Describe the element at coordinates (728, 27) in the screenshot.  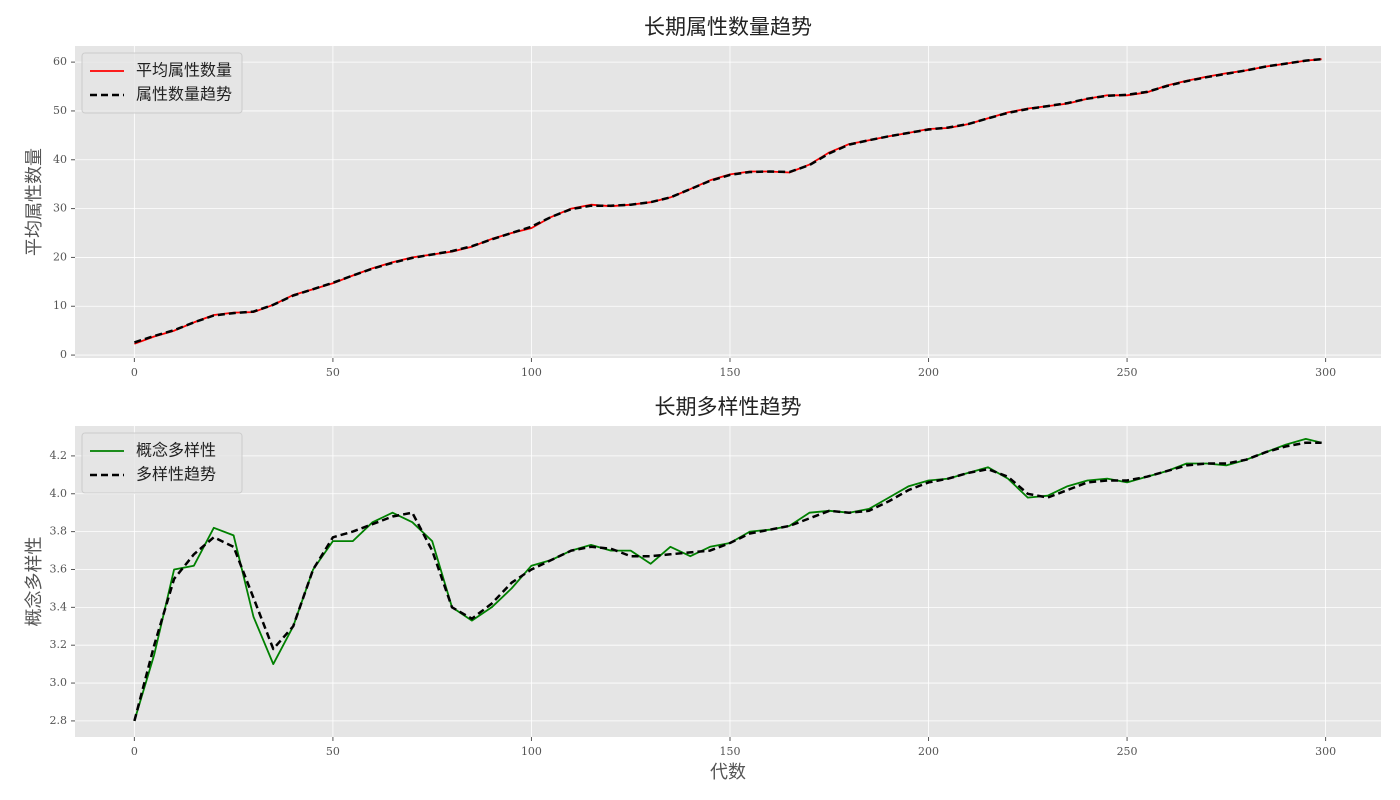
I see `chart-title: 长期属性数量趋势` at that location.